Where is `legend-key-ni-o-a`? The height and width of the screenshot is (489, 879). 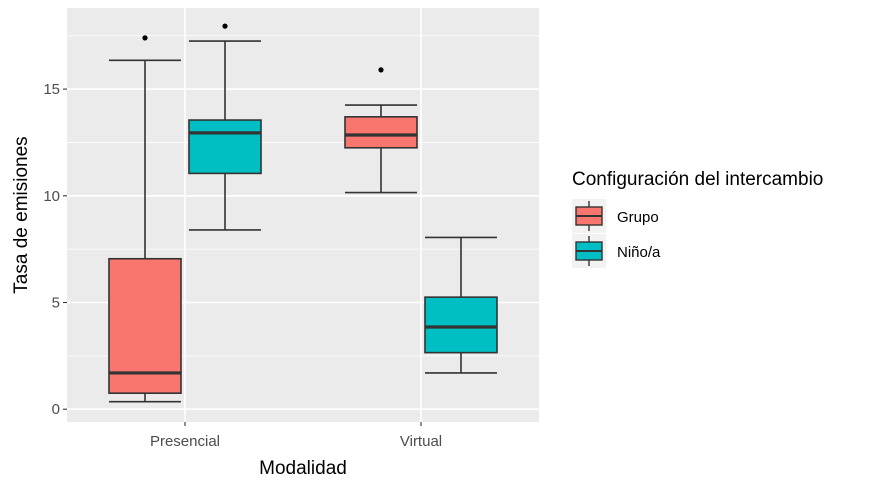
legend-key-ni-o-a is located at coordinates (589, 251).